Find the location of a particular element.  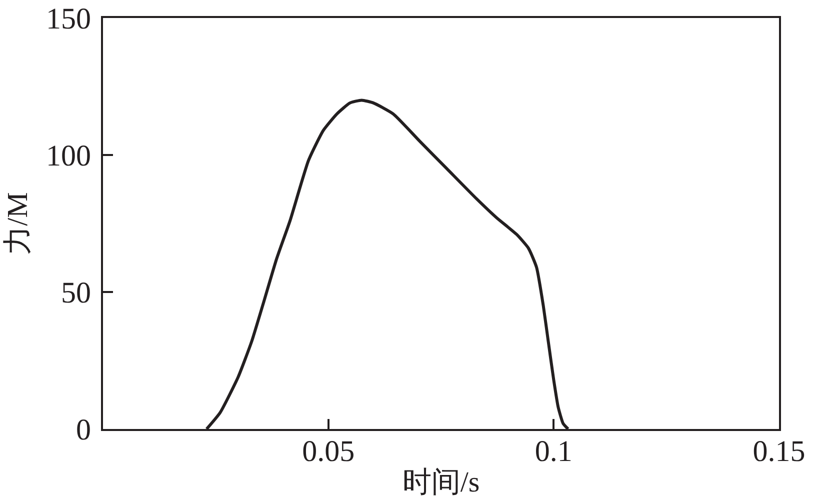

y-tick-label: 150 is located at coordinates (68, 19).